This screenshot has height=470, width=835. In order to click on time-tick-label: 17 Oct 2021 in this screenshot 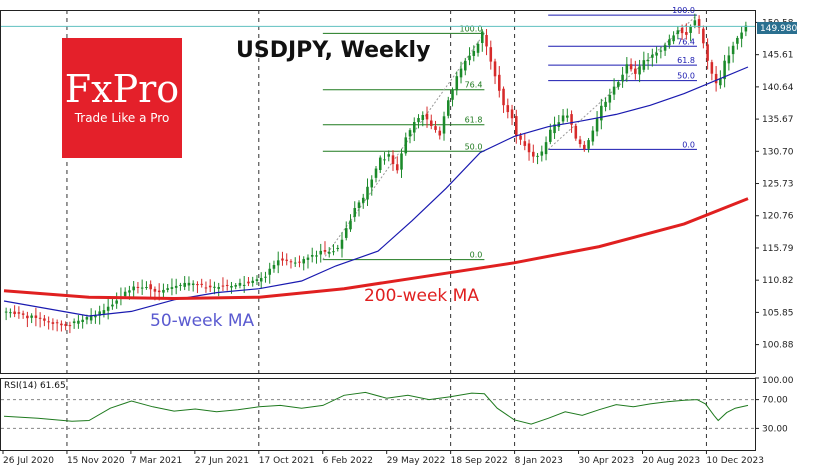, I will do `click(287, 461)`.